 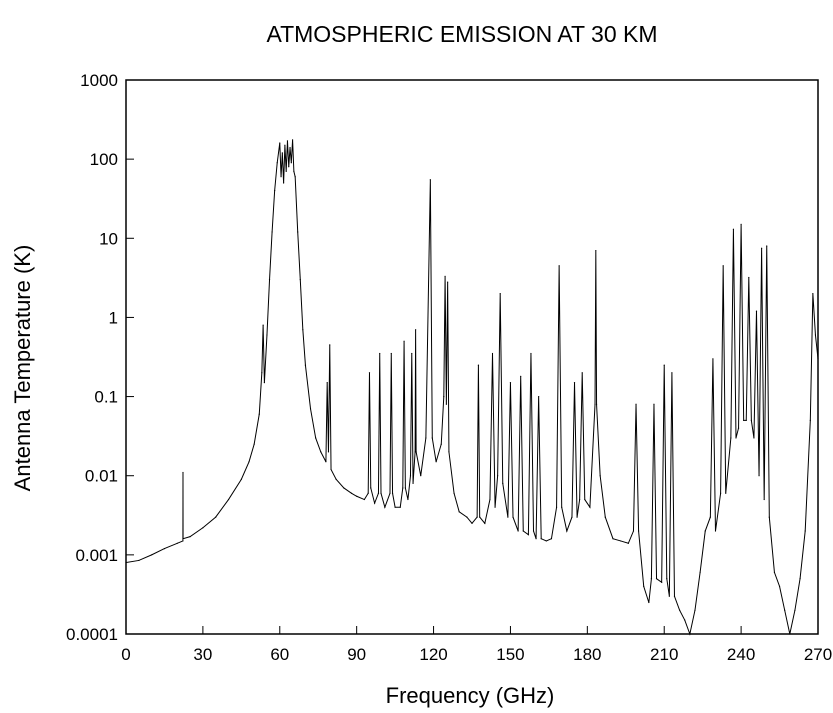 What do you see at coordinates (100, 357) in the screenshot?
I see `y-axis: 0.0001 0.001 0.01 0.1 1 10 100 1000` at bounding box center [100, 357].